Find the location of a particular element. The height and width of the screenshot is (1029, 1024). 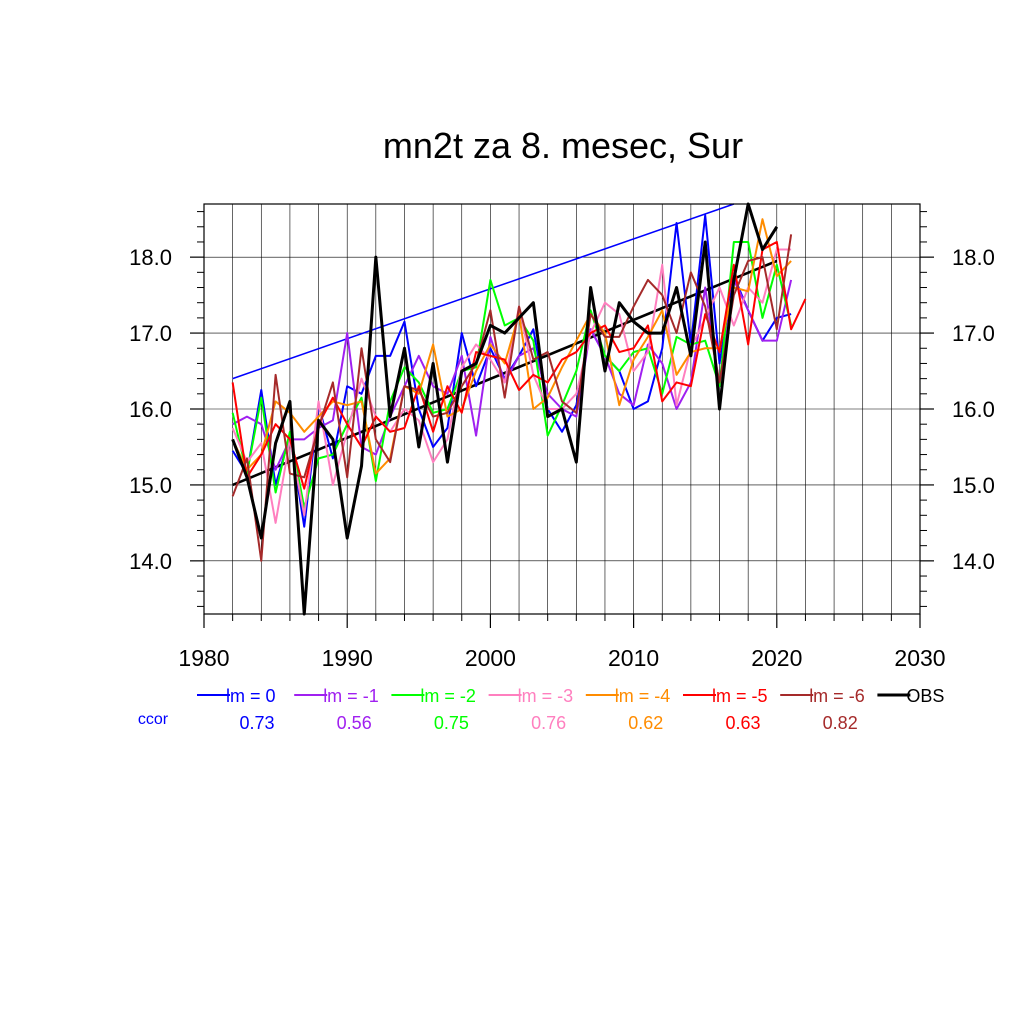

ccor-value: 0.62 is located at coordinates (645, 723).